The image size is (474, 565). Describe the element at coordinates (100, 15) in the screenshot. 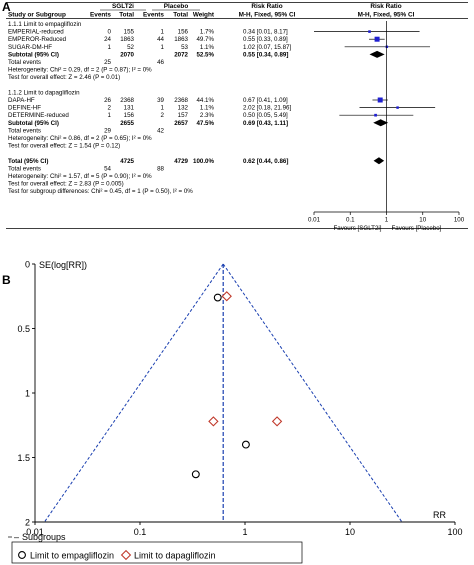

I see `treatment-events-header: Events` at that location.